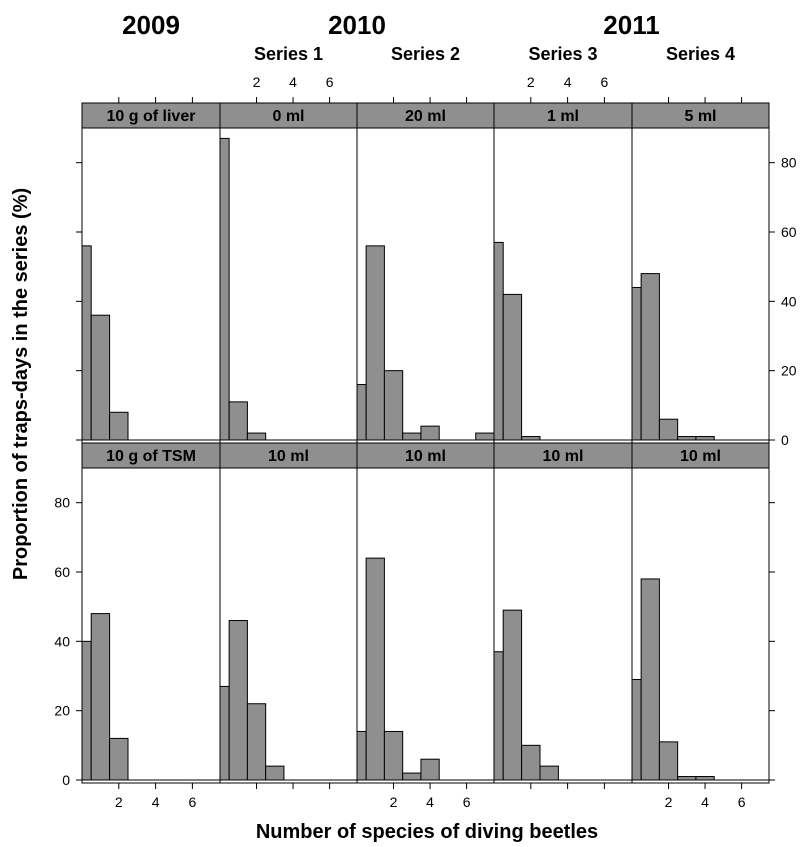 The image size is (809, 847). I want to click on y-tick-label-right: 40, so click(789, 301).